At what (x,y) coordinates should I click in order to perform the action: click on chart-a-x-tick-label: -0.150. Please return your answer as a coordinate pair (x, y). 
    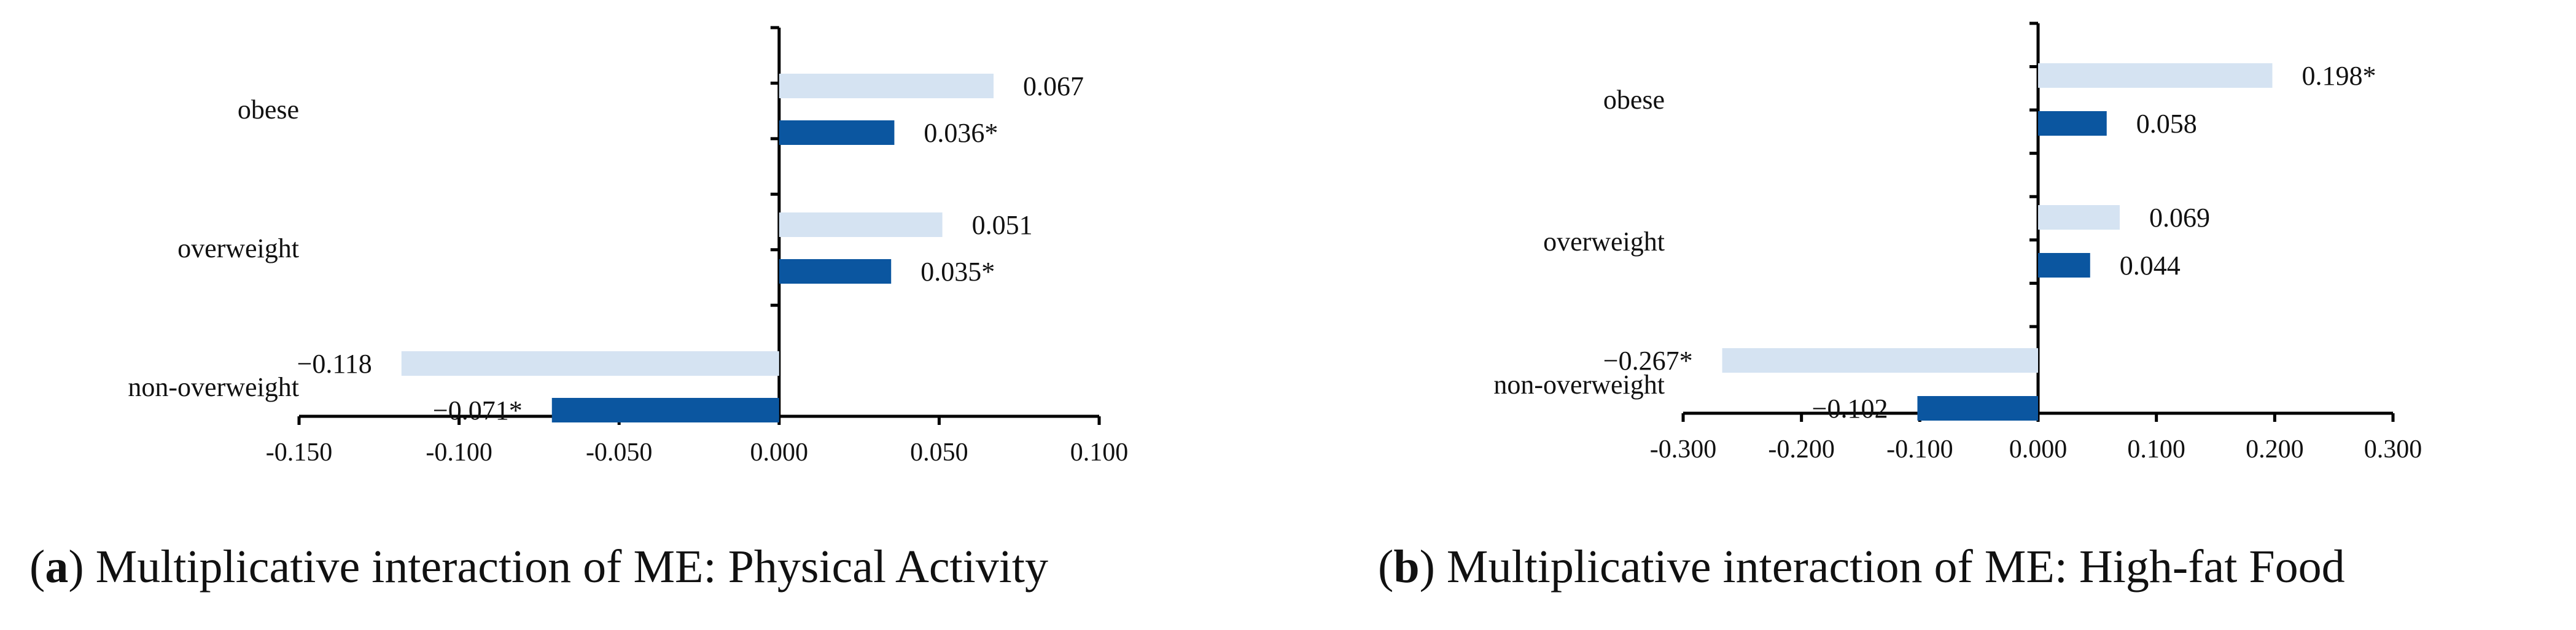
    Looking at the image, I should click on (299, 452).